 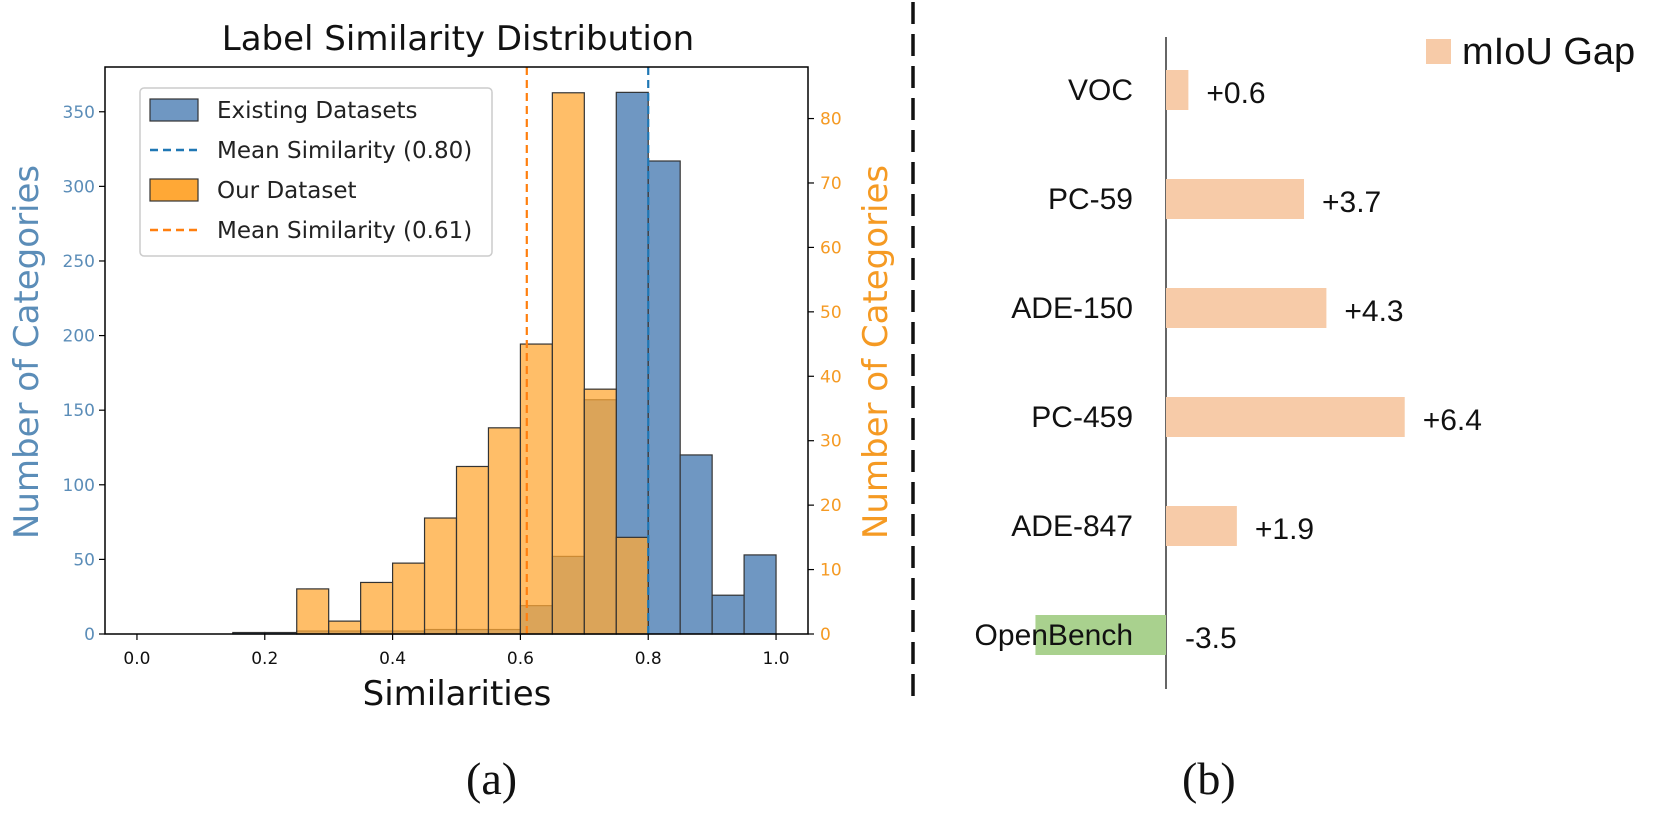 I want to click on left-y-tick-label: 250, so click(x=79, y=262).